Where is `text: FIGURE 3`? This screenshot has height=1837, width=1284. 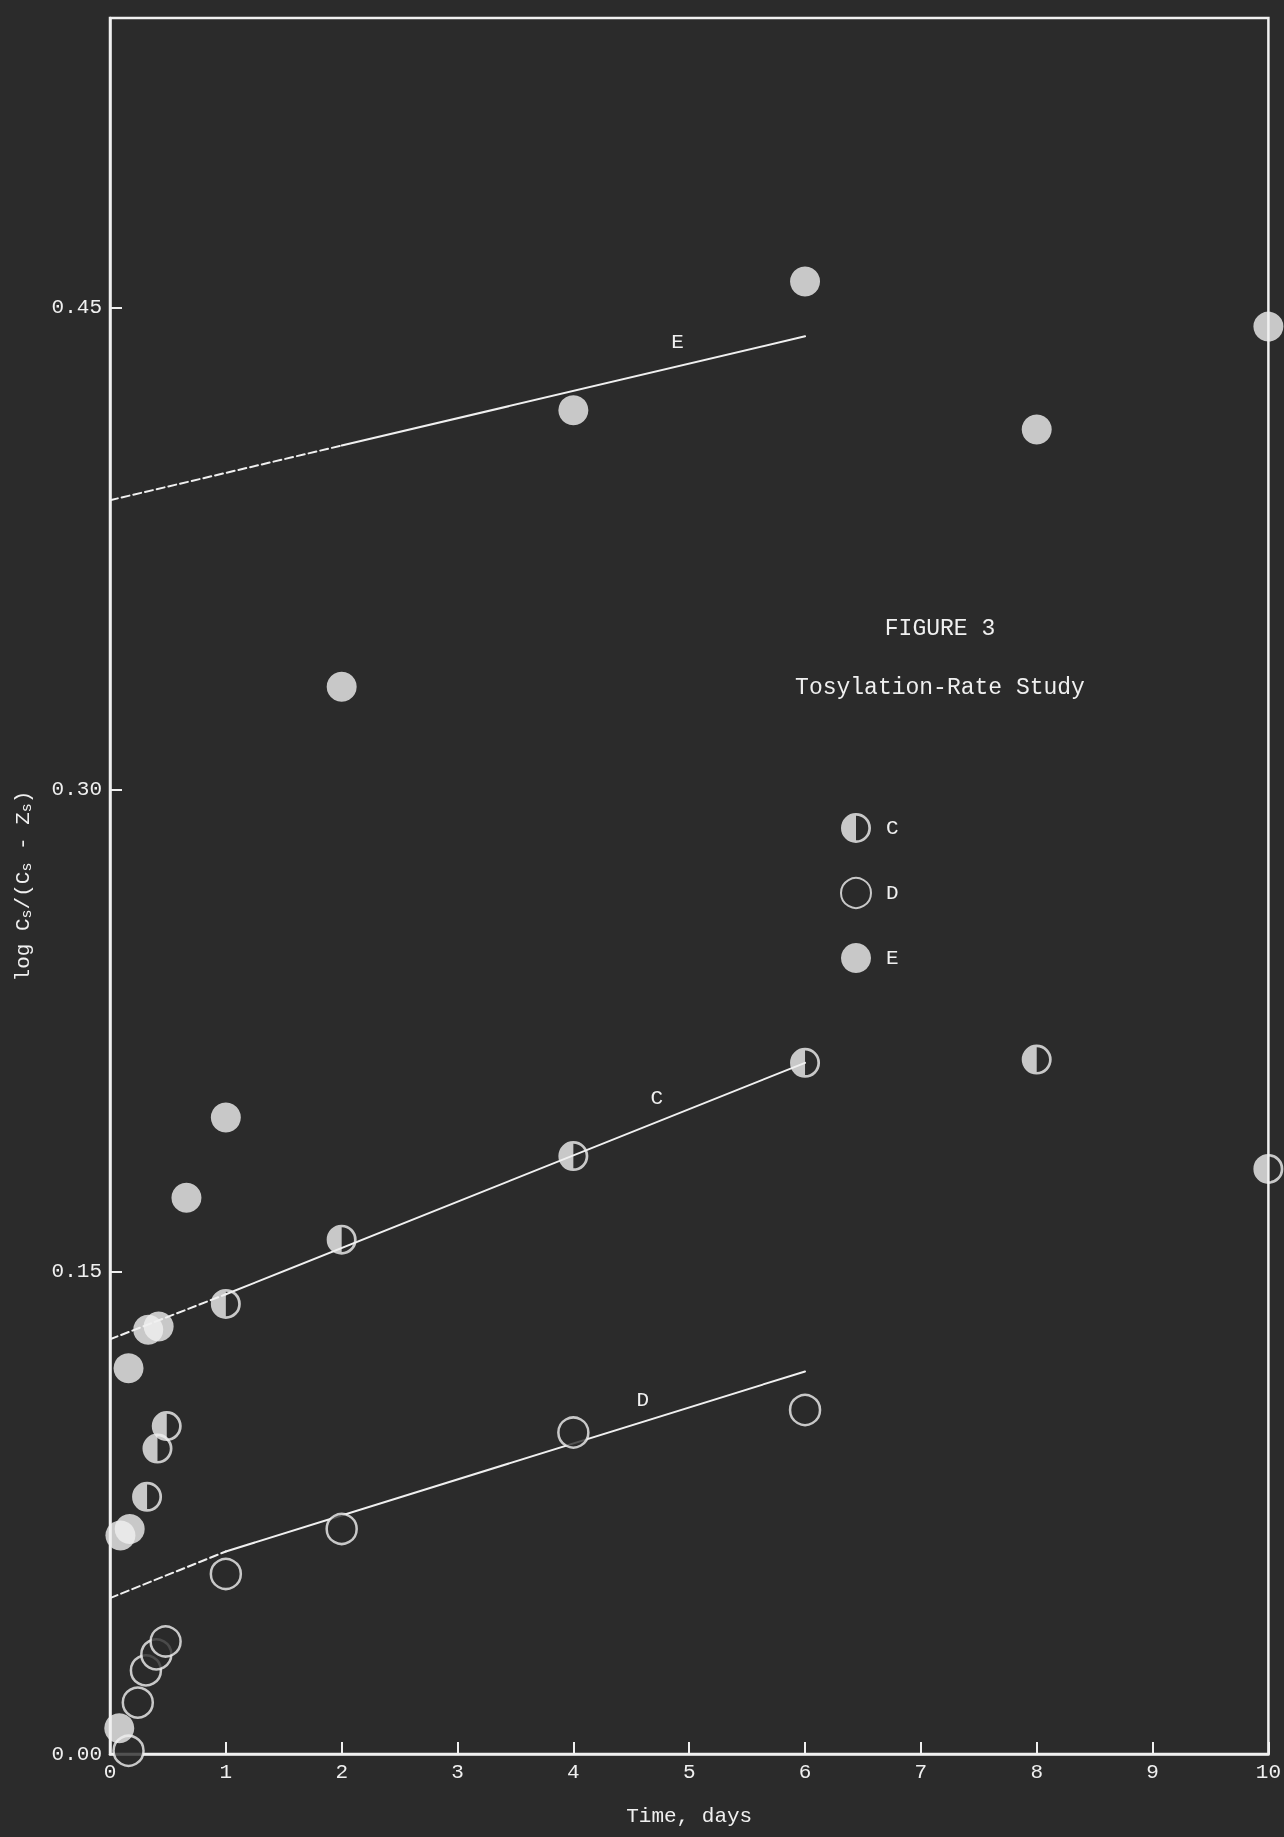
text: FIGURE 3 is located at coordinates (940, 628).